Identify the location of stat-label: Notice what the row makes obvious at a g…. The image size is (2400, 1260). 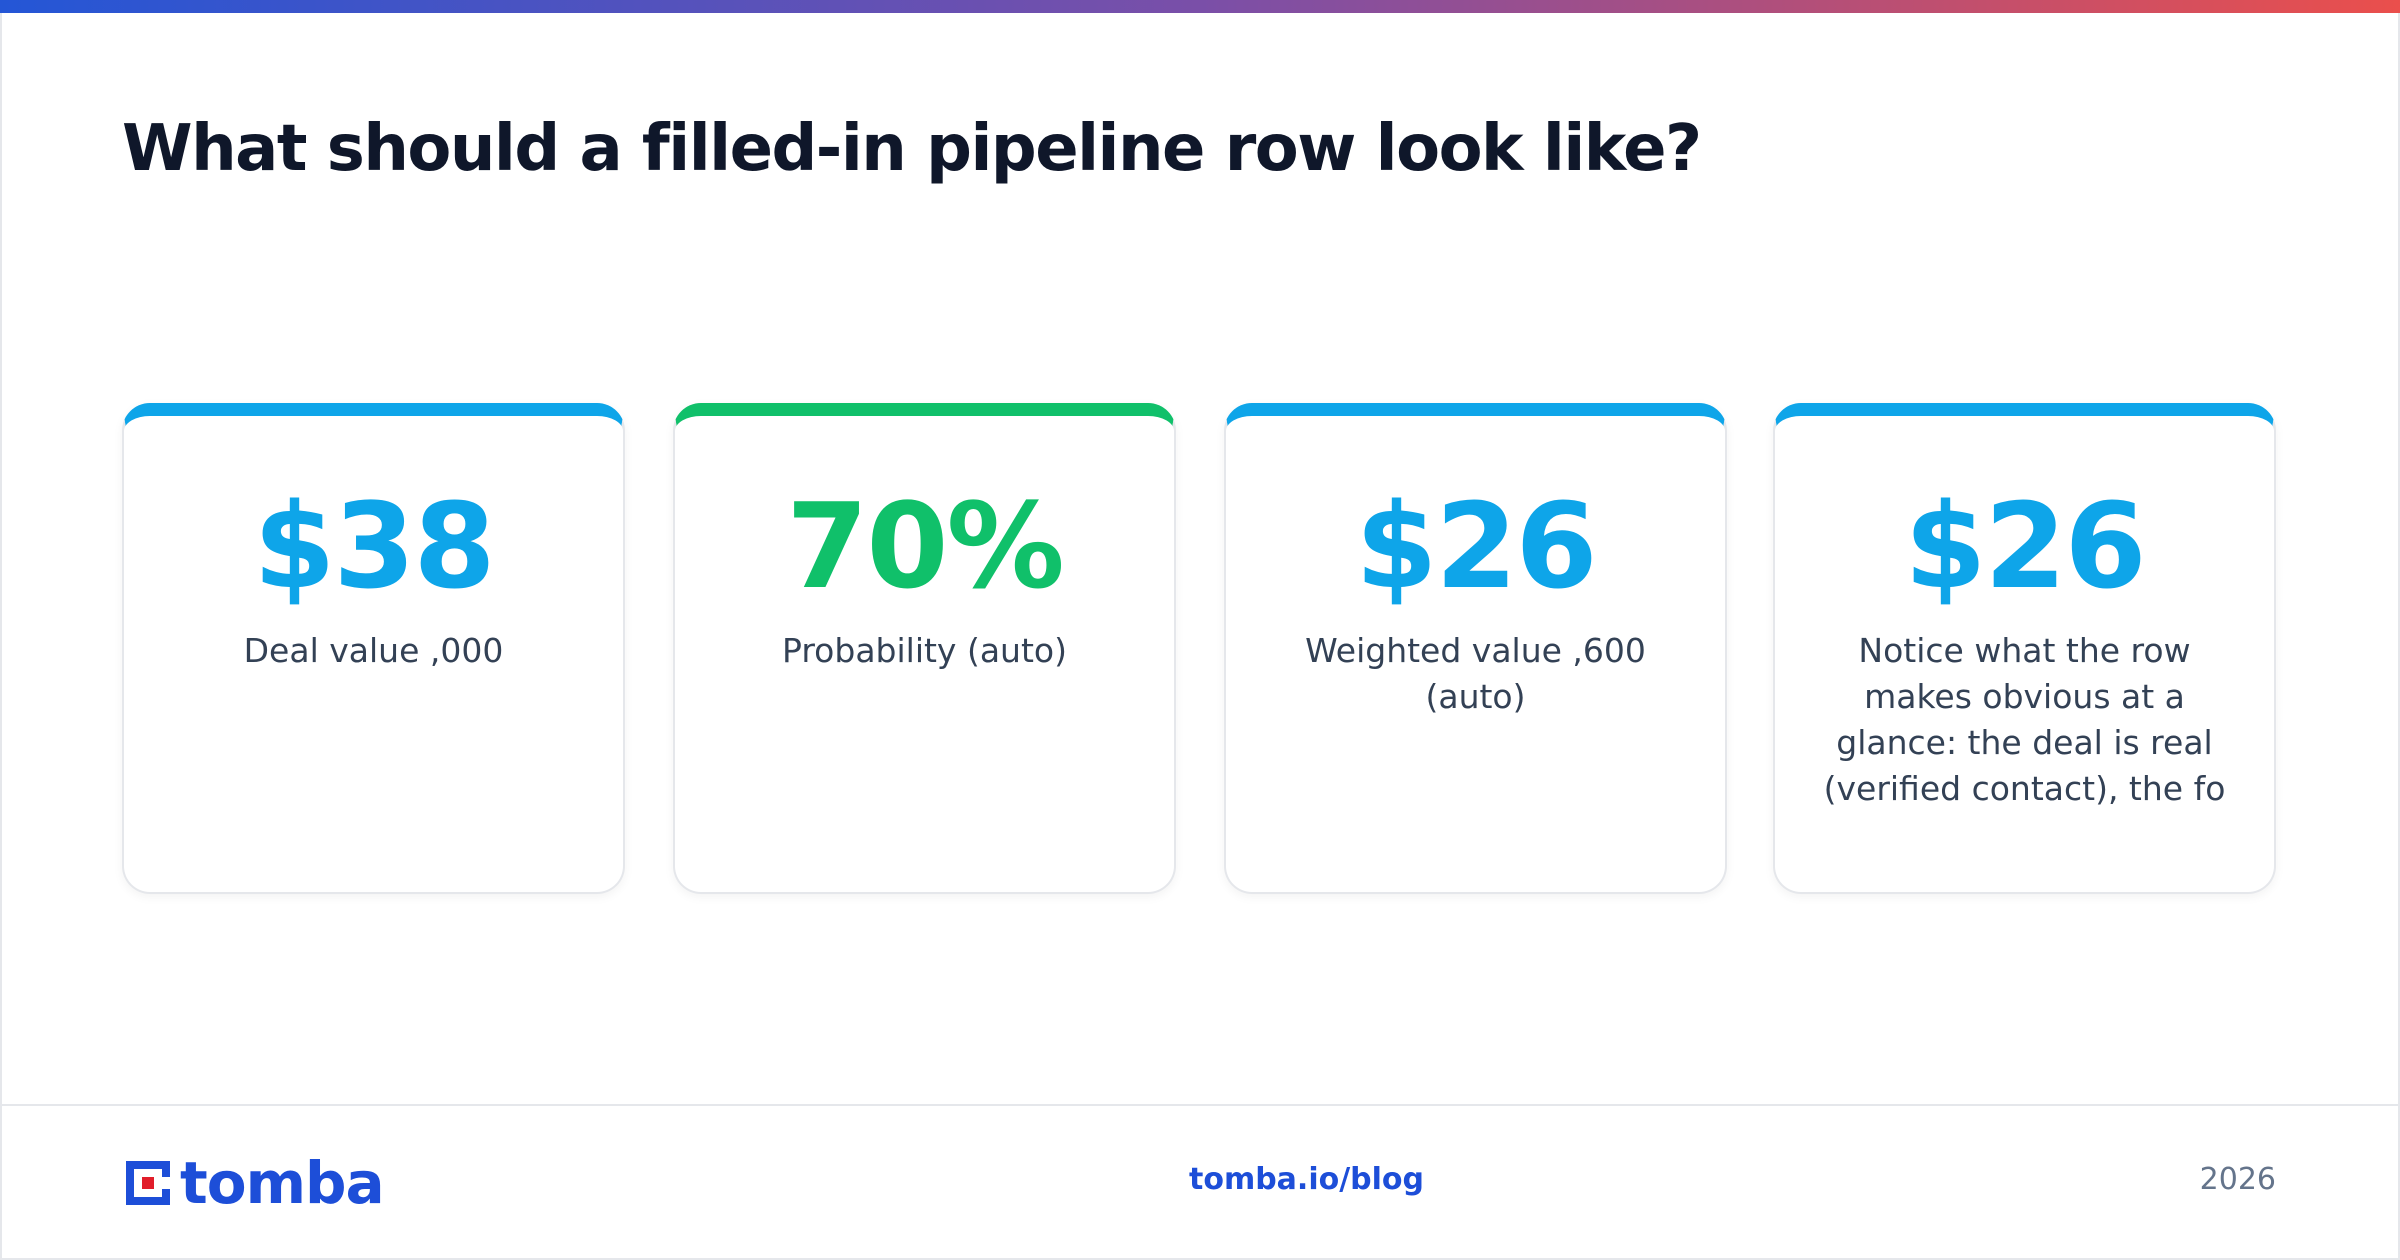
(2024, 719).